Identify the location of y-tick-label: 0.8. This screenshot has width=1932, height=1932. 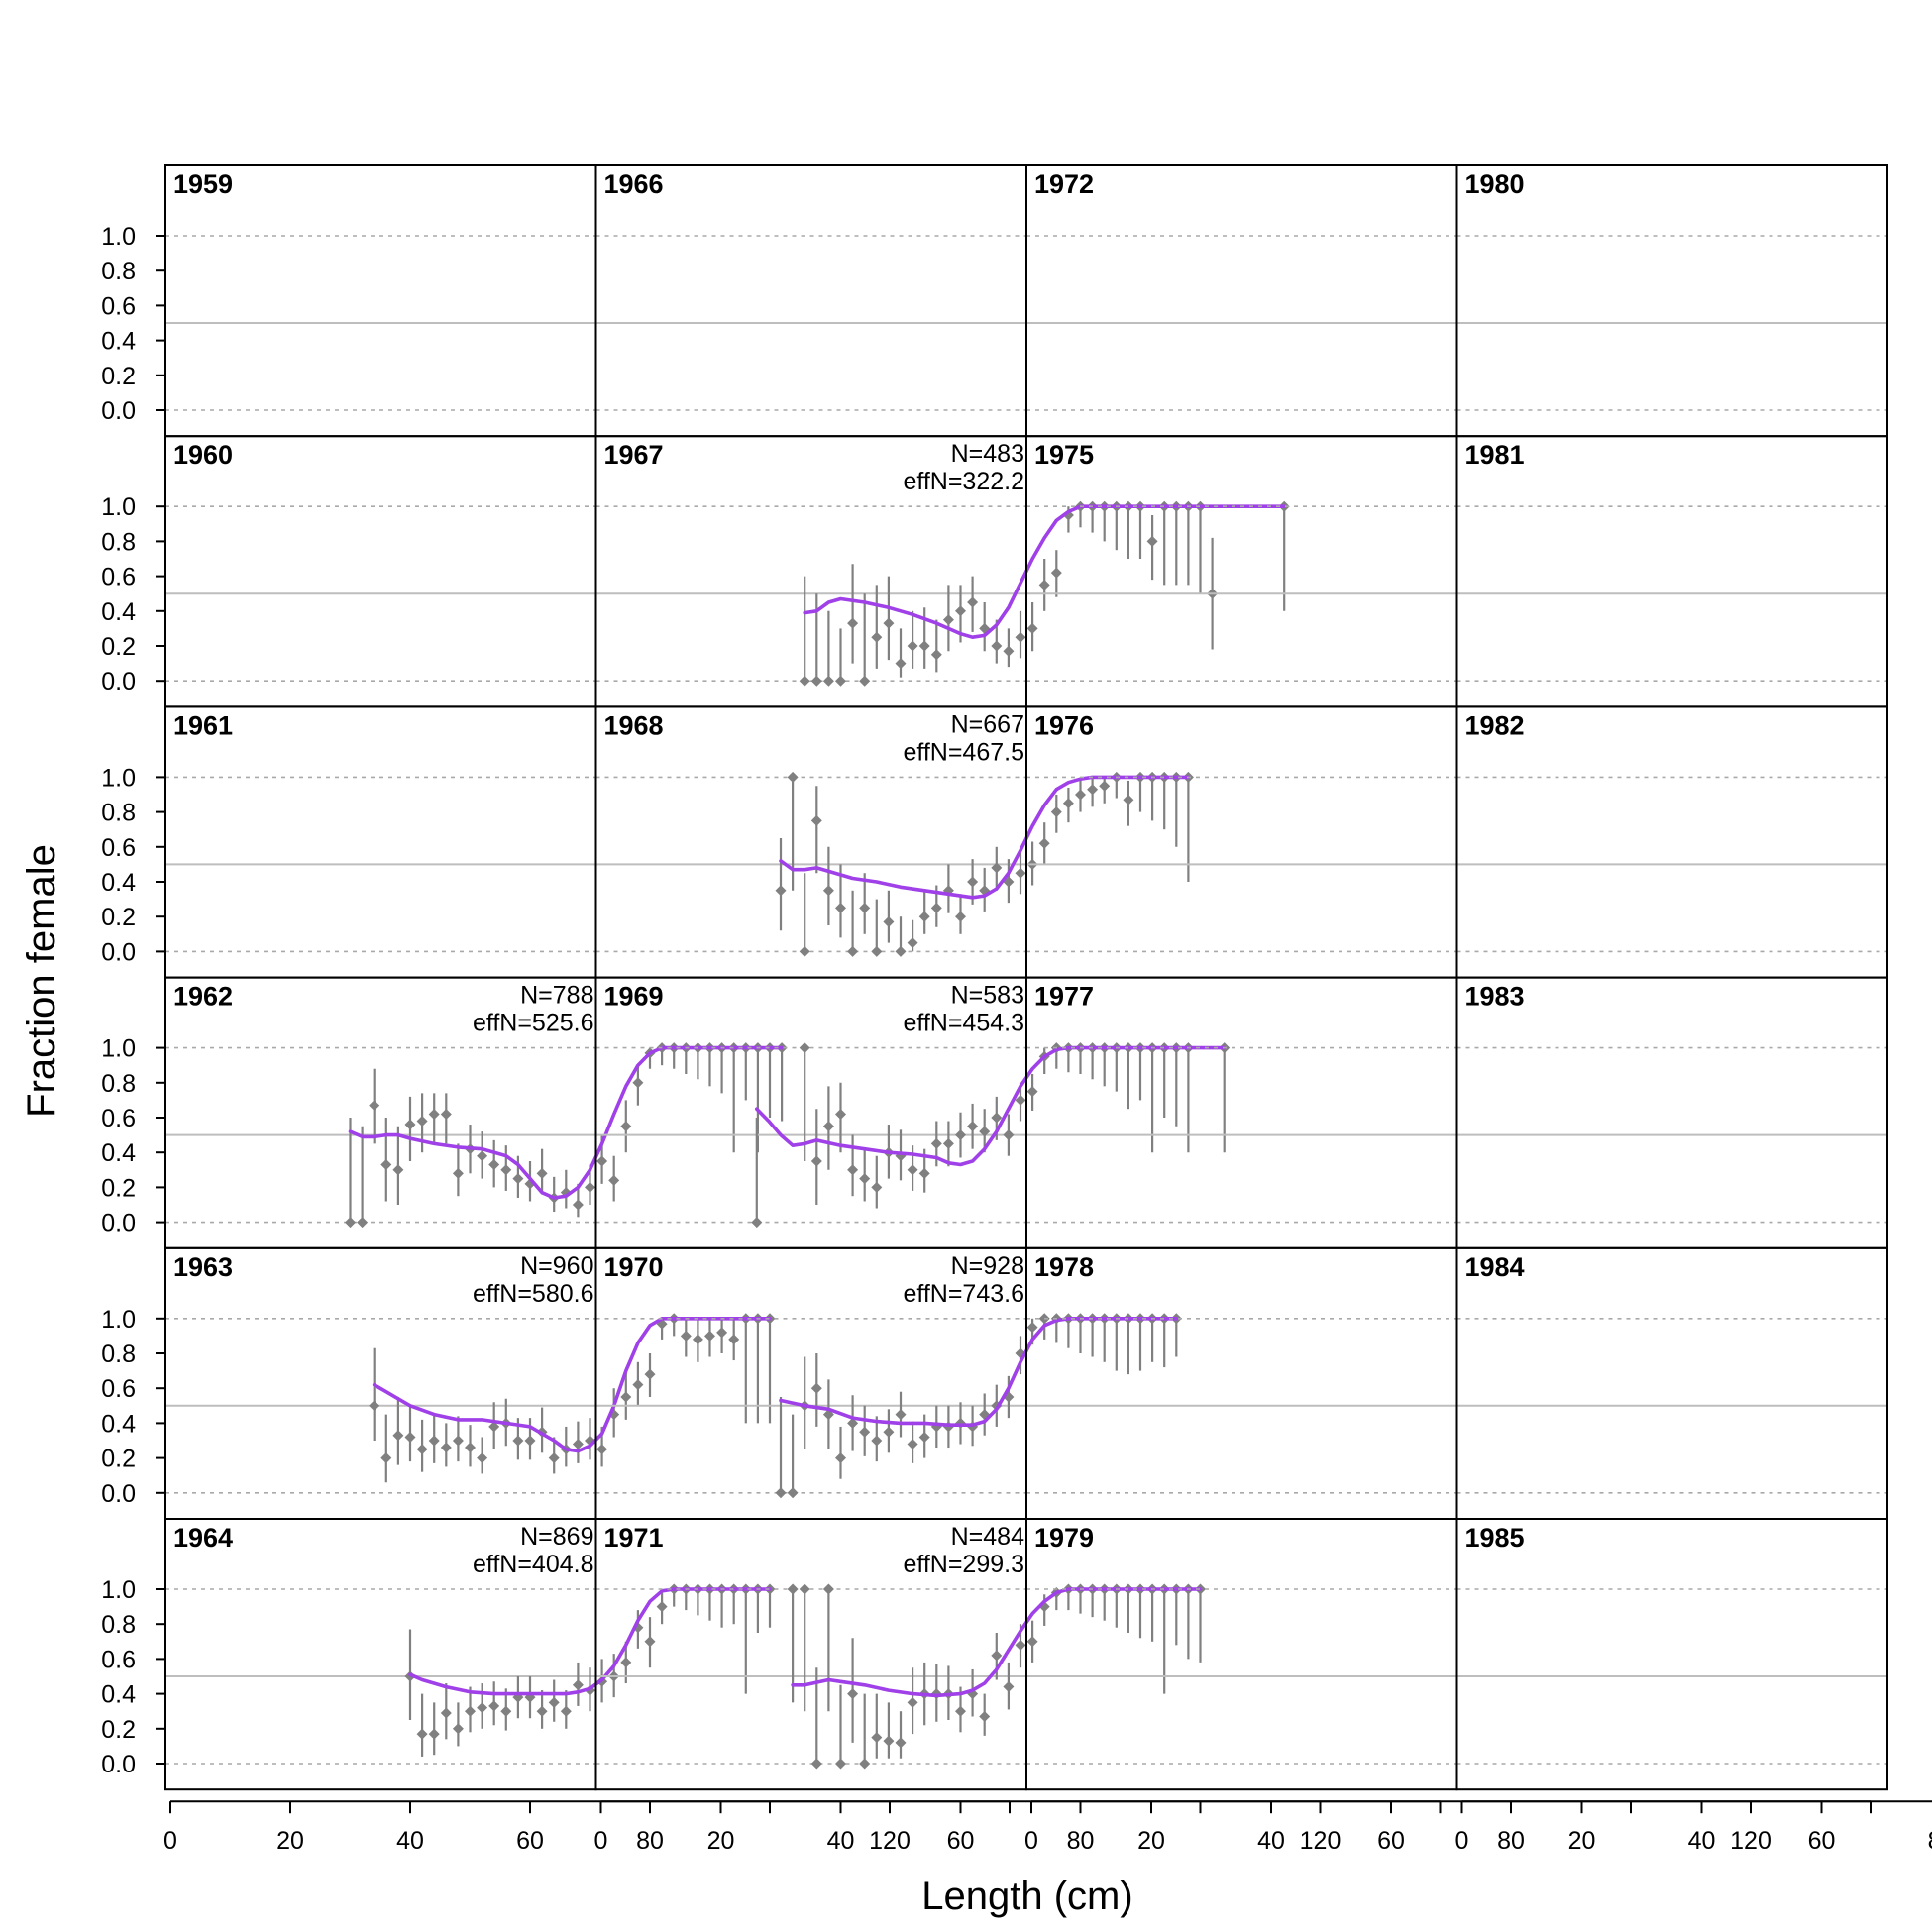
(118, 814).